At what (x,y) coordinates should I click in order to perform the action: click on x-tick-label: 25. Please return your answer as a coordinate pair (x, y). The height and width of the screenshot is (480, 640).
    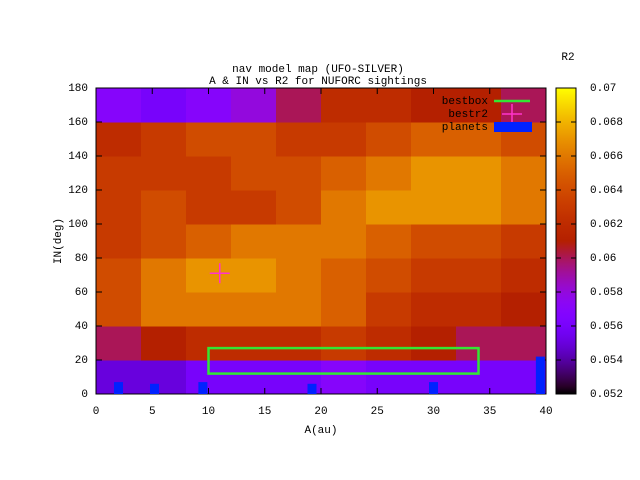
    Looking at the image, I should click on (377, 412).